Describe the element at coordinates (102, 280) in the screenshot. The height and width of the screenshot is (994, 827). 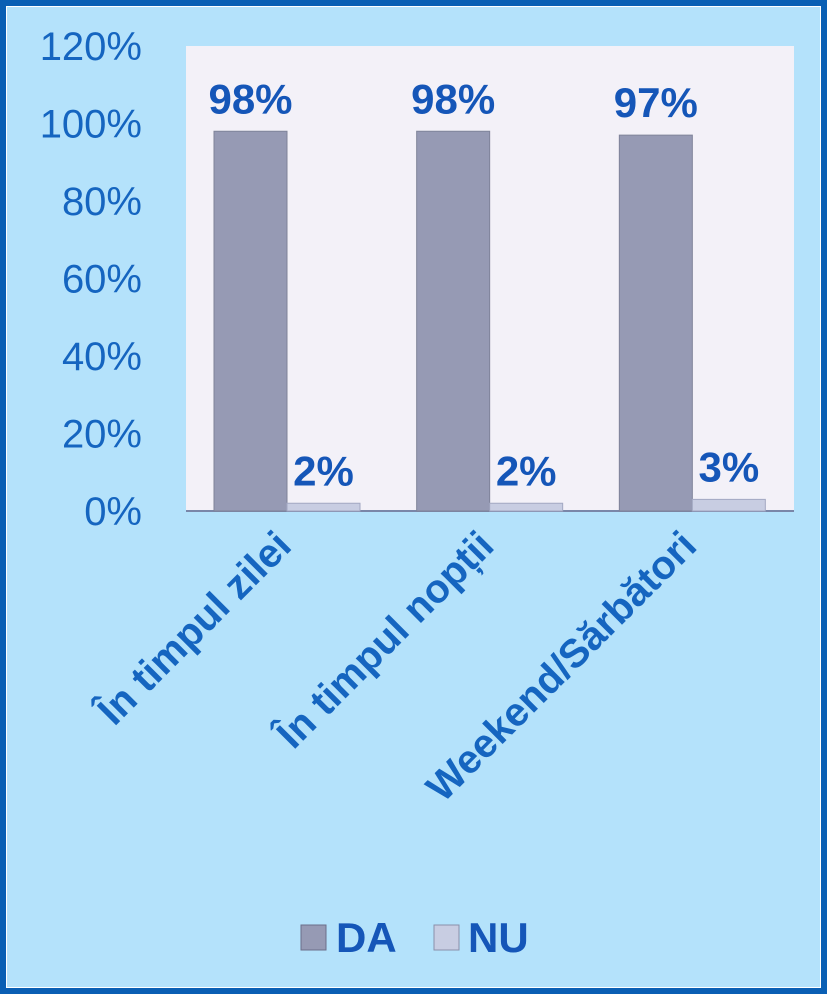
I see `y-tick-label: 60%` at that location.